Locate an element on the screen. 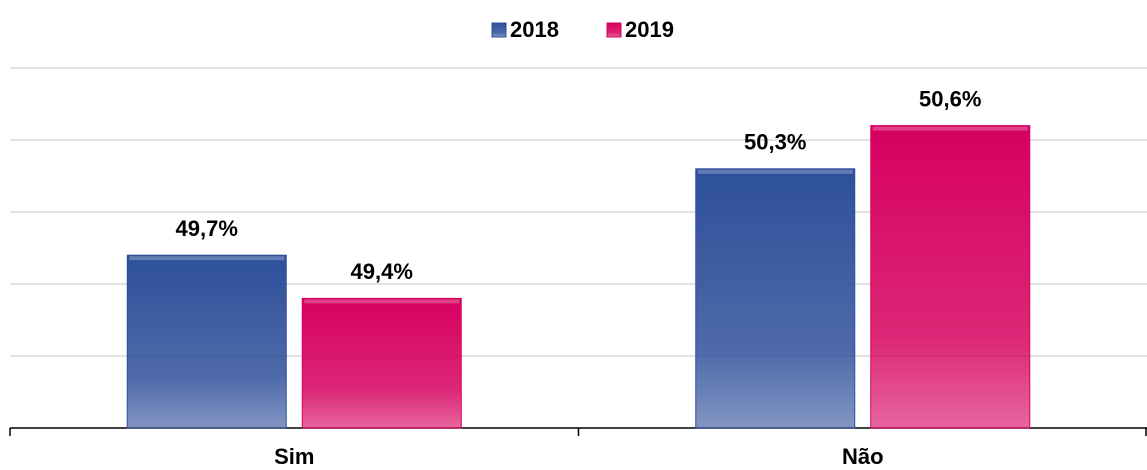 Image resolution: width=1147 pixels, height=470 pixels. data-label: 50,6% is located at coordinates (950, 98).